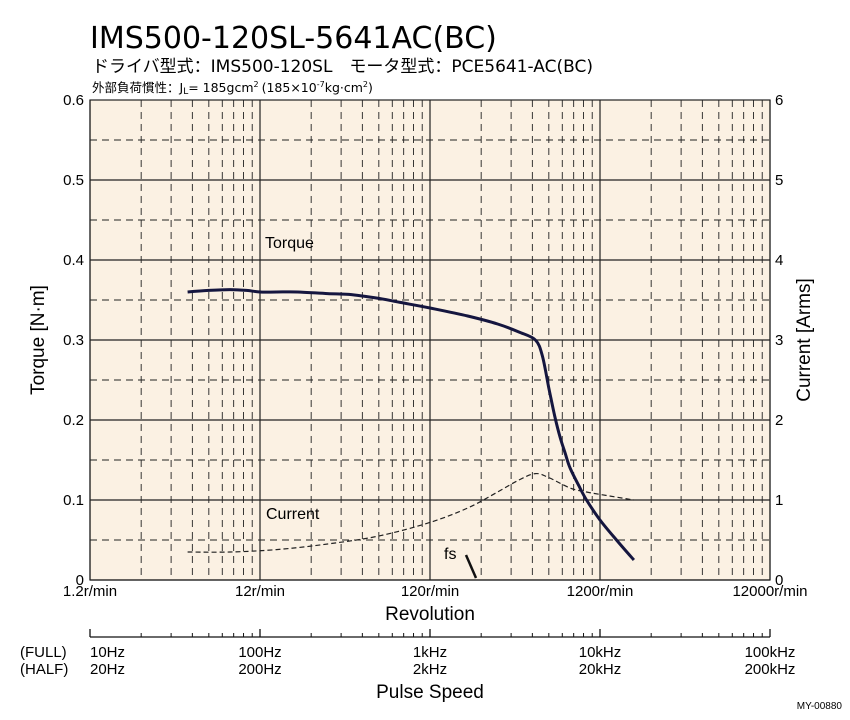 The image size is (850, 720). Describe the element at coordinates (259, 669) in the screenshot. I see `pulse-half-tick-label: 200Hz` at that location.